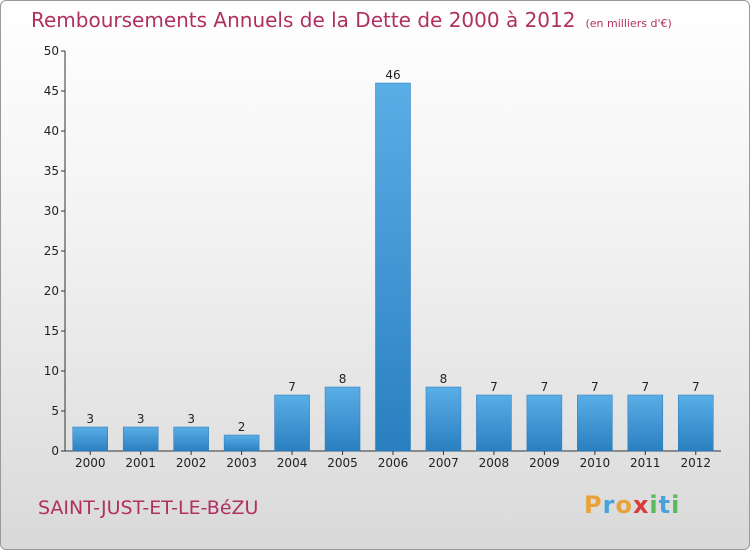  What do you see at coordinates (628, 23) in the screenshot?
I see `chart-unit: (en milliers d'€)` at bounding box center [628, 23].